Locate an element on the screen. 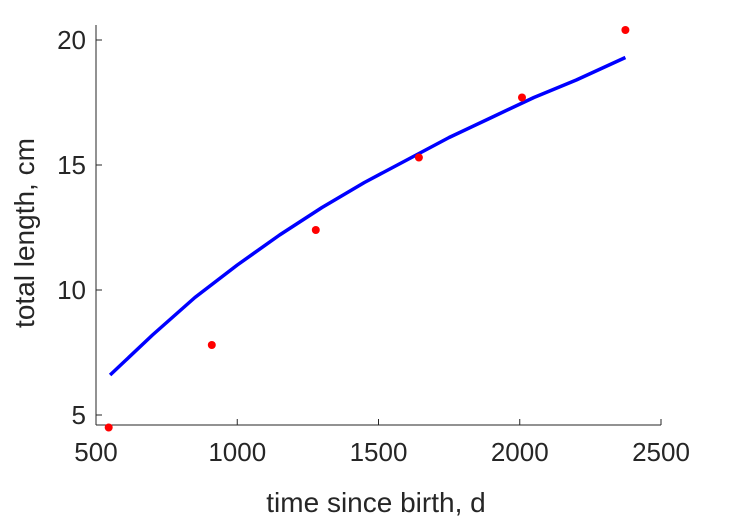 The width and height of the screenshot is (729, 521). x-axis-label: time since birth, d is located at coordinates (375, 502).